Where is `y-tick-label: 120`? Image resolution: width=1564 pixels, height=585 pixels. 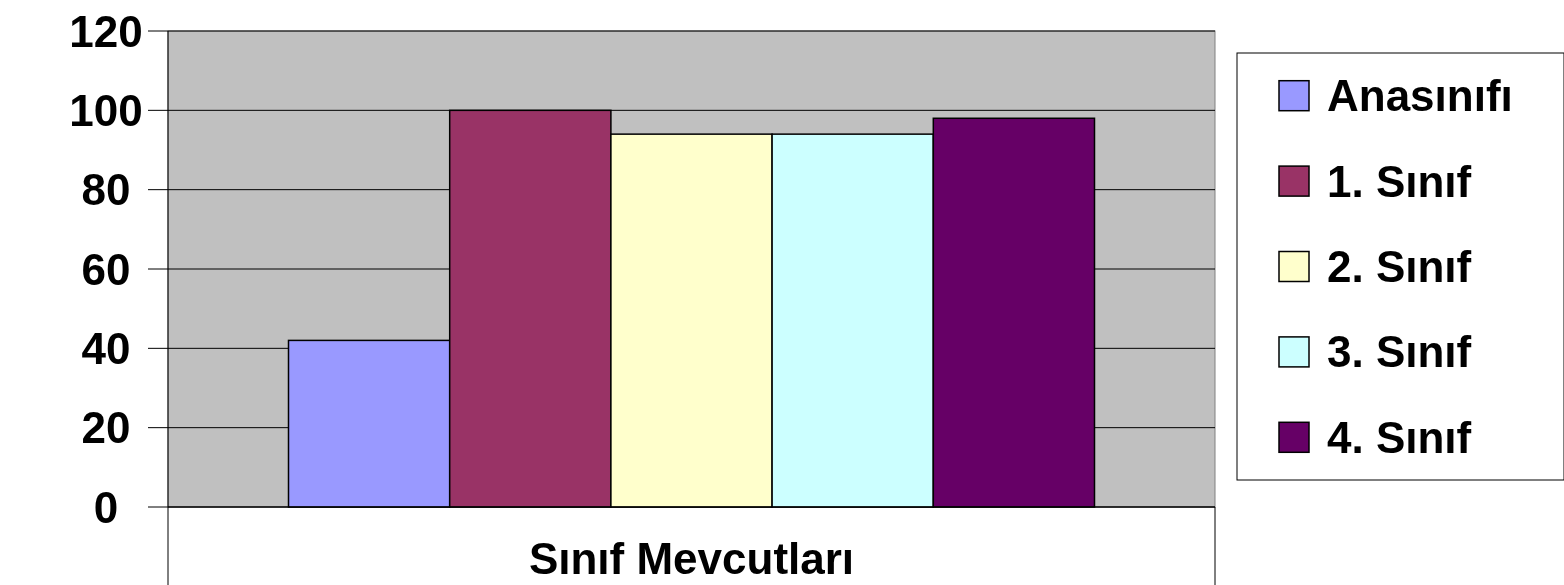
y-tick-label: 120 is located at coordinates (106, 31).